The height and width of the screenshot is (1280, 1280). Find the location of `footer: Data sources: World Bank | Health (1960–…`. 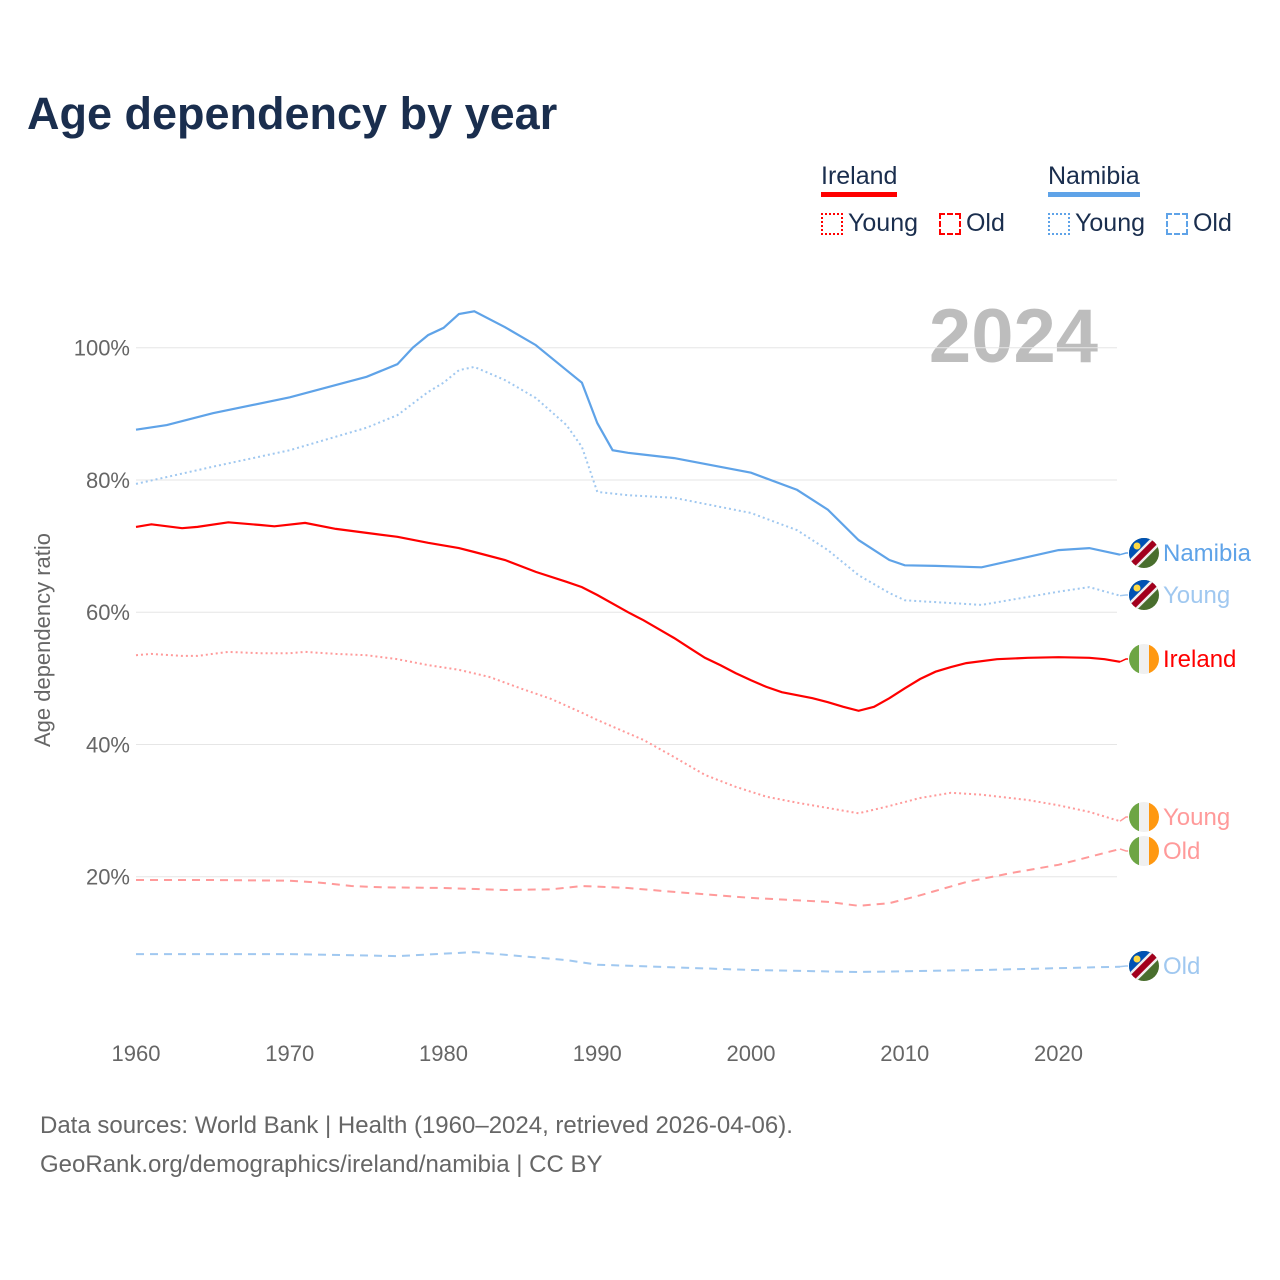

footer: Data sources: World Bank | Health (1960–… is located at coordinates (416, 1145).